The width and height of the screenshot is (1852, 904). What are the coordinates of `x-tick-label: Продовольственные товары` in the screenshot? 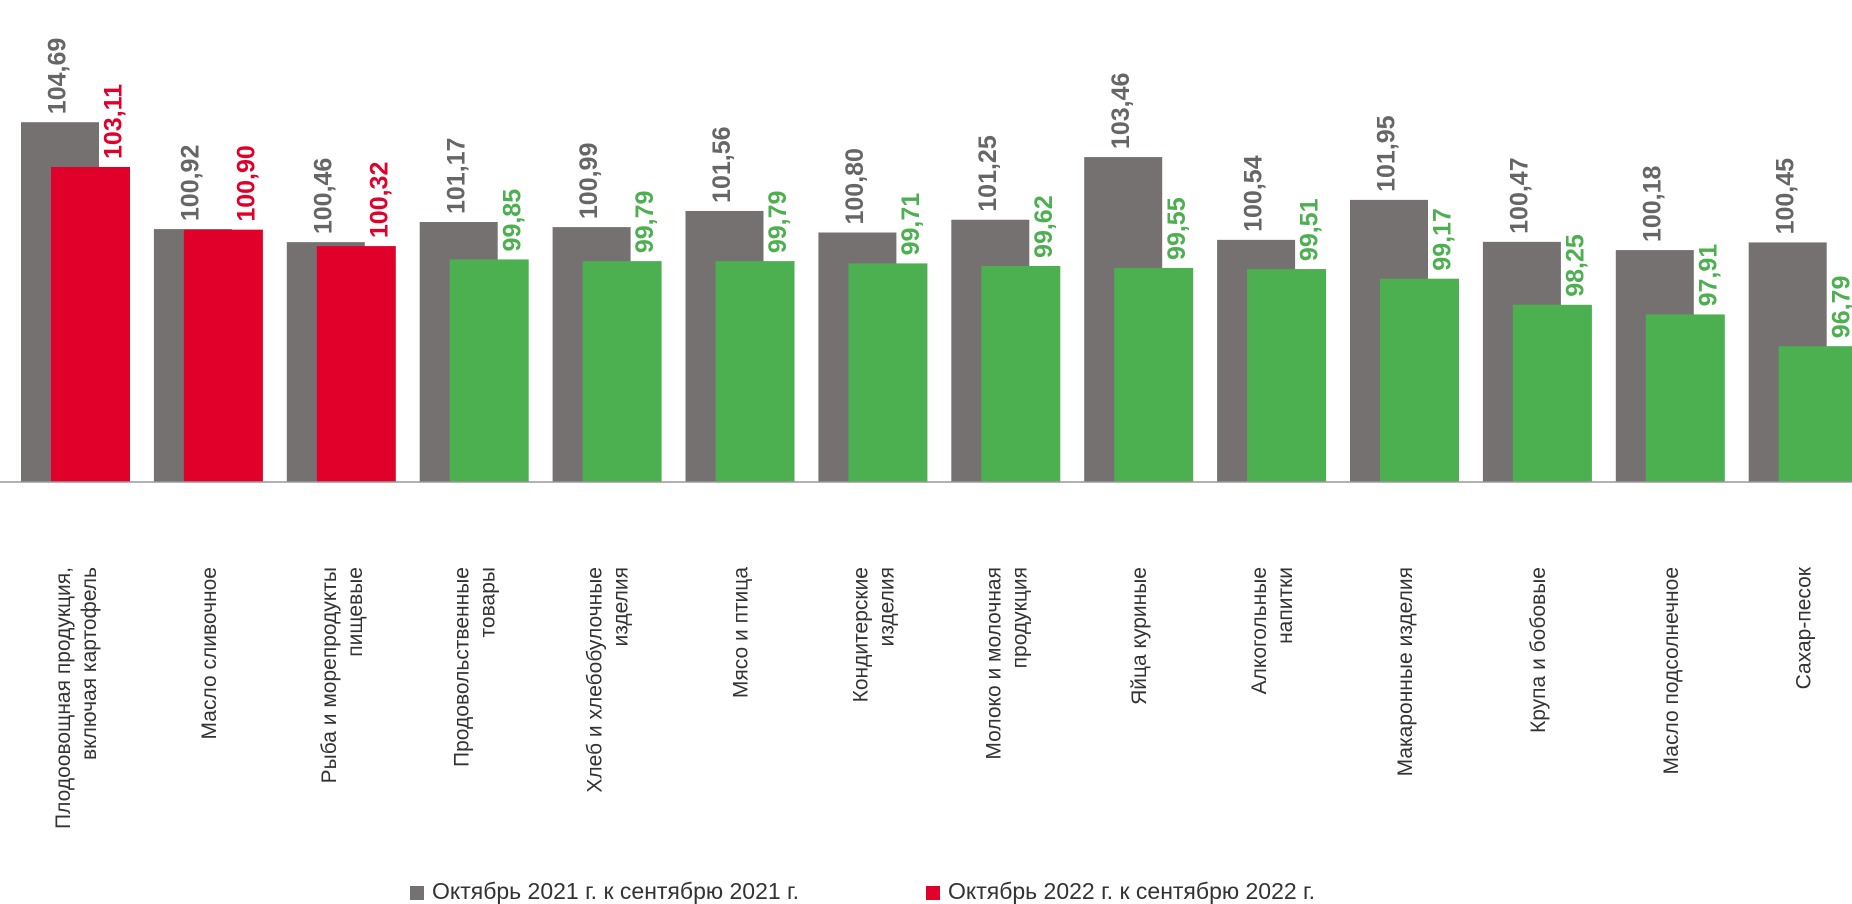 It's located at (474, 667).